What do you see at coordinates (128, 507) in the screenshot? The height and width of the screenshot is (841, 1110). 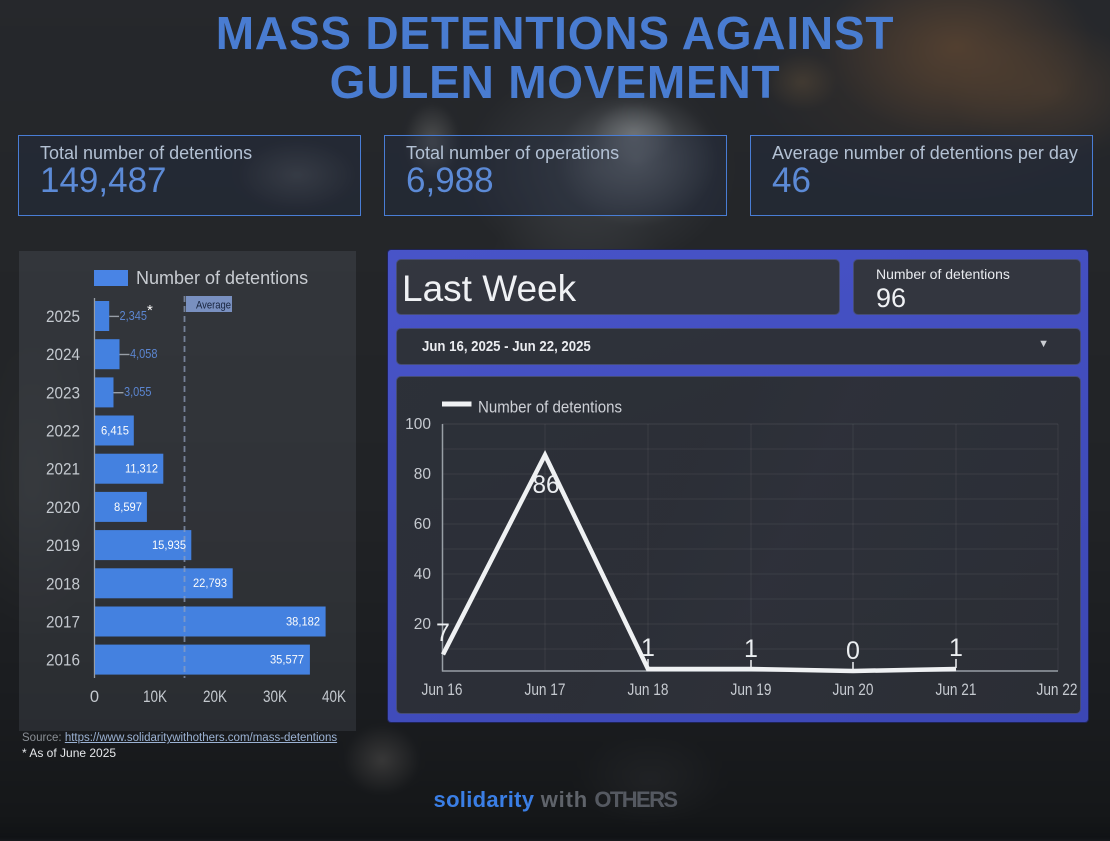 I see `svg-text: 8,597` at bounding box center [128, 507].